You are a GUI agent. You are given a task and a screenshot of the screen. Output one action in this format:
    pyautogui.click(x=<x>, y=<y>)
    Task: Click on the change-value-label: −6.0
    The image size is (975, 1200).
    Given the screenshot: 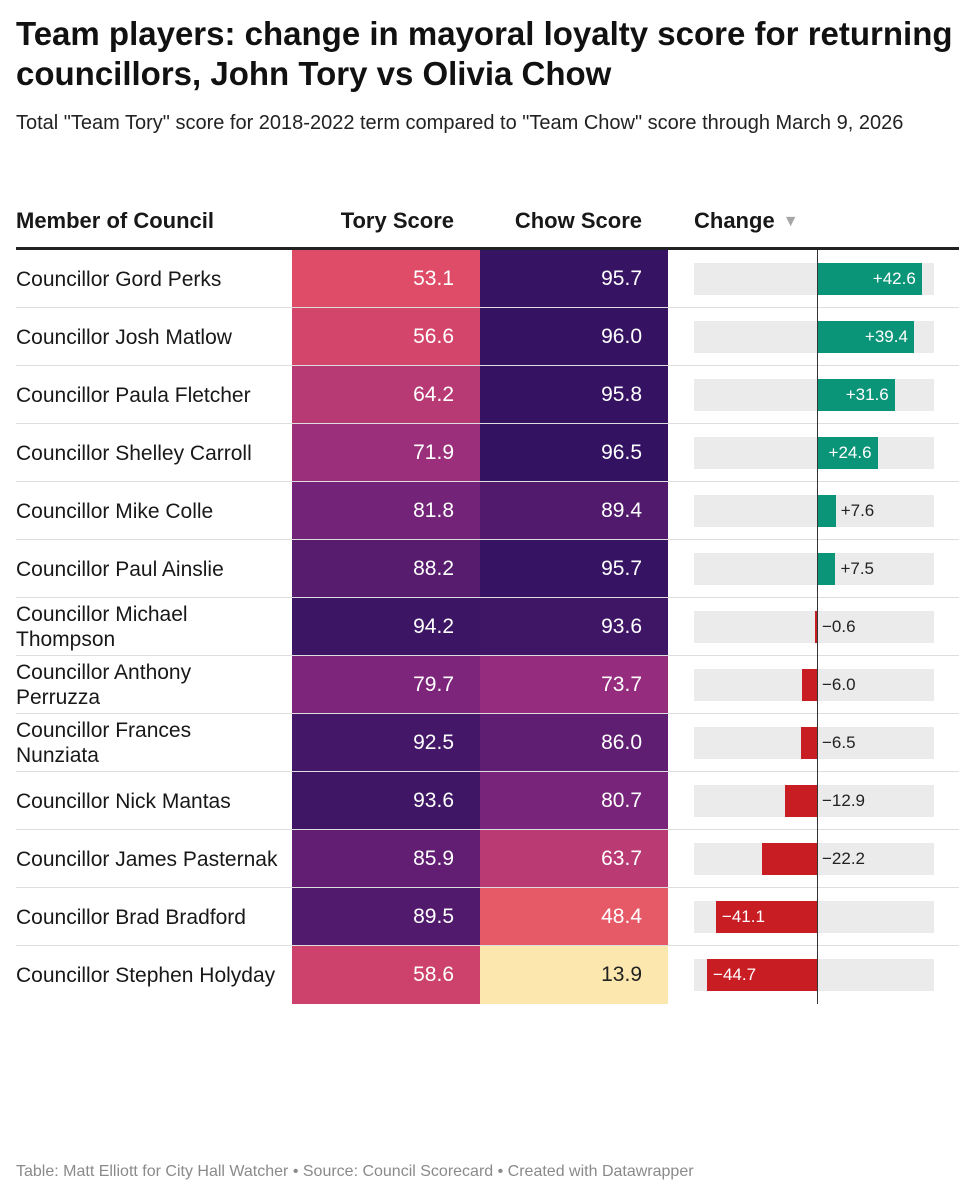 What is the action you would take?
    pyautogui.click(x=839, y=684)
    